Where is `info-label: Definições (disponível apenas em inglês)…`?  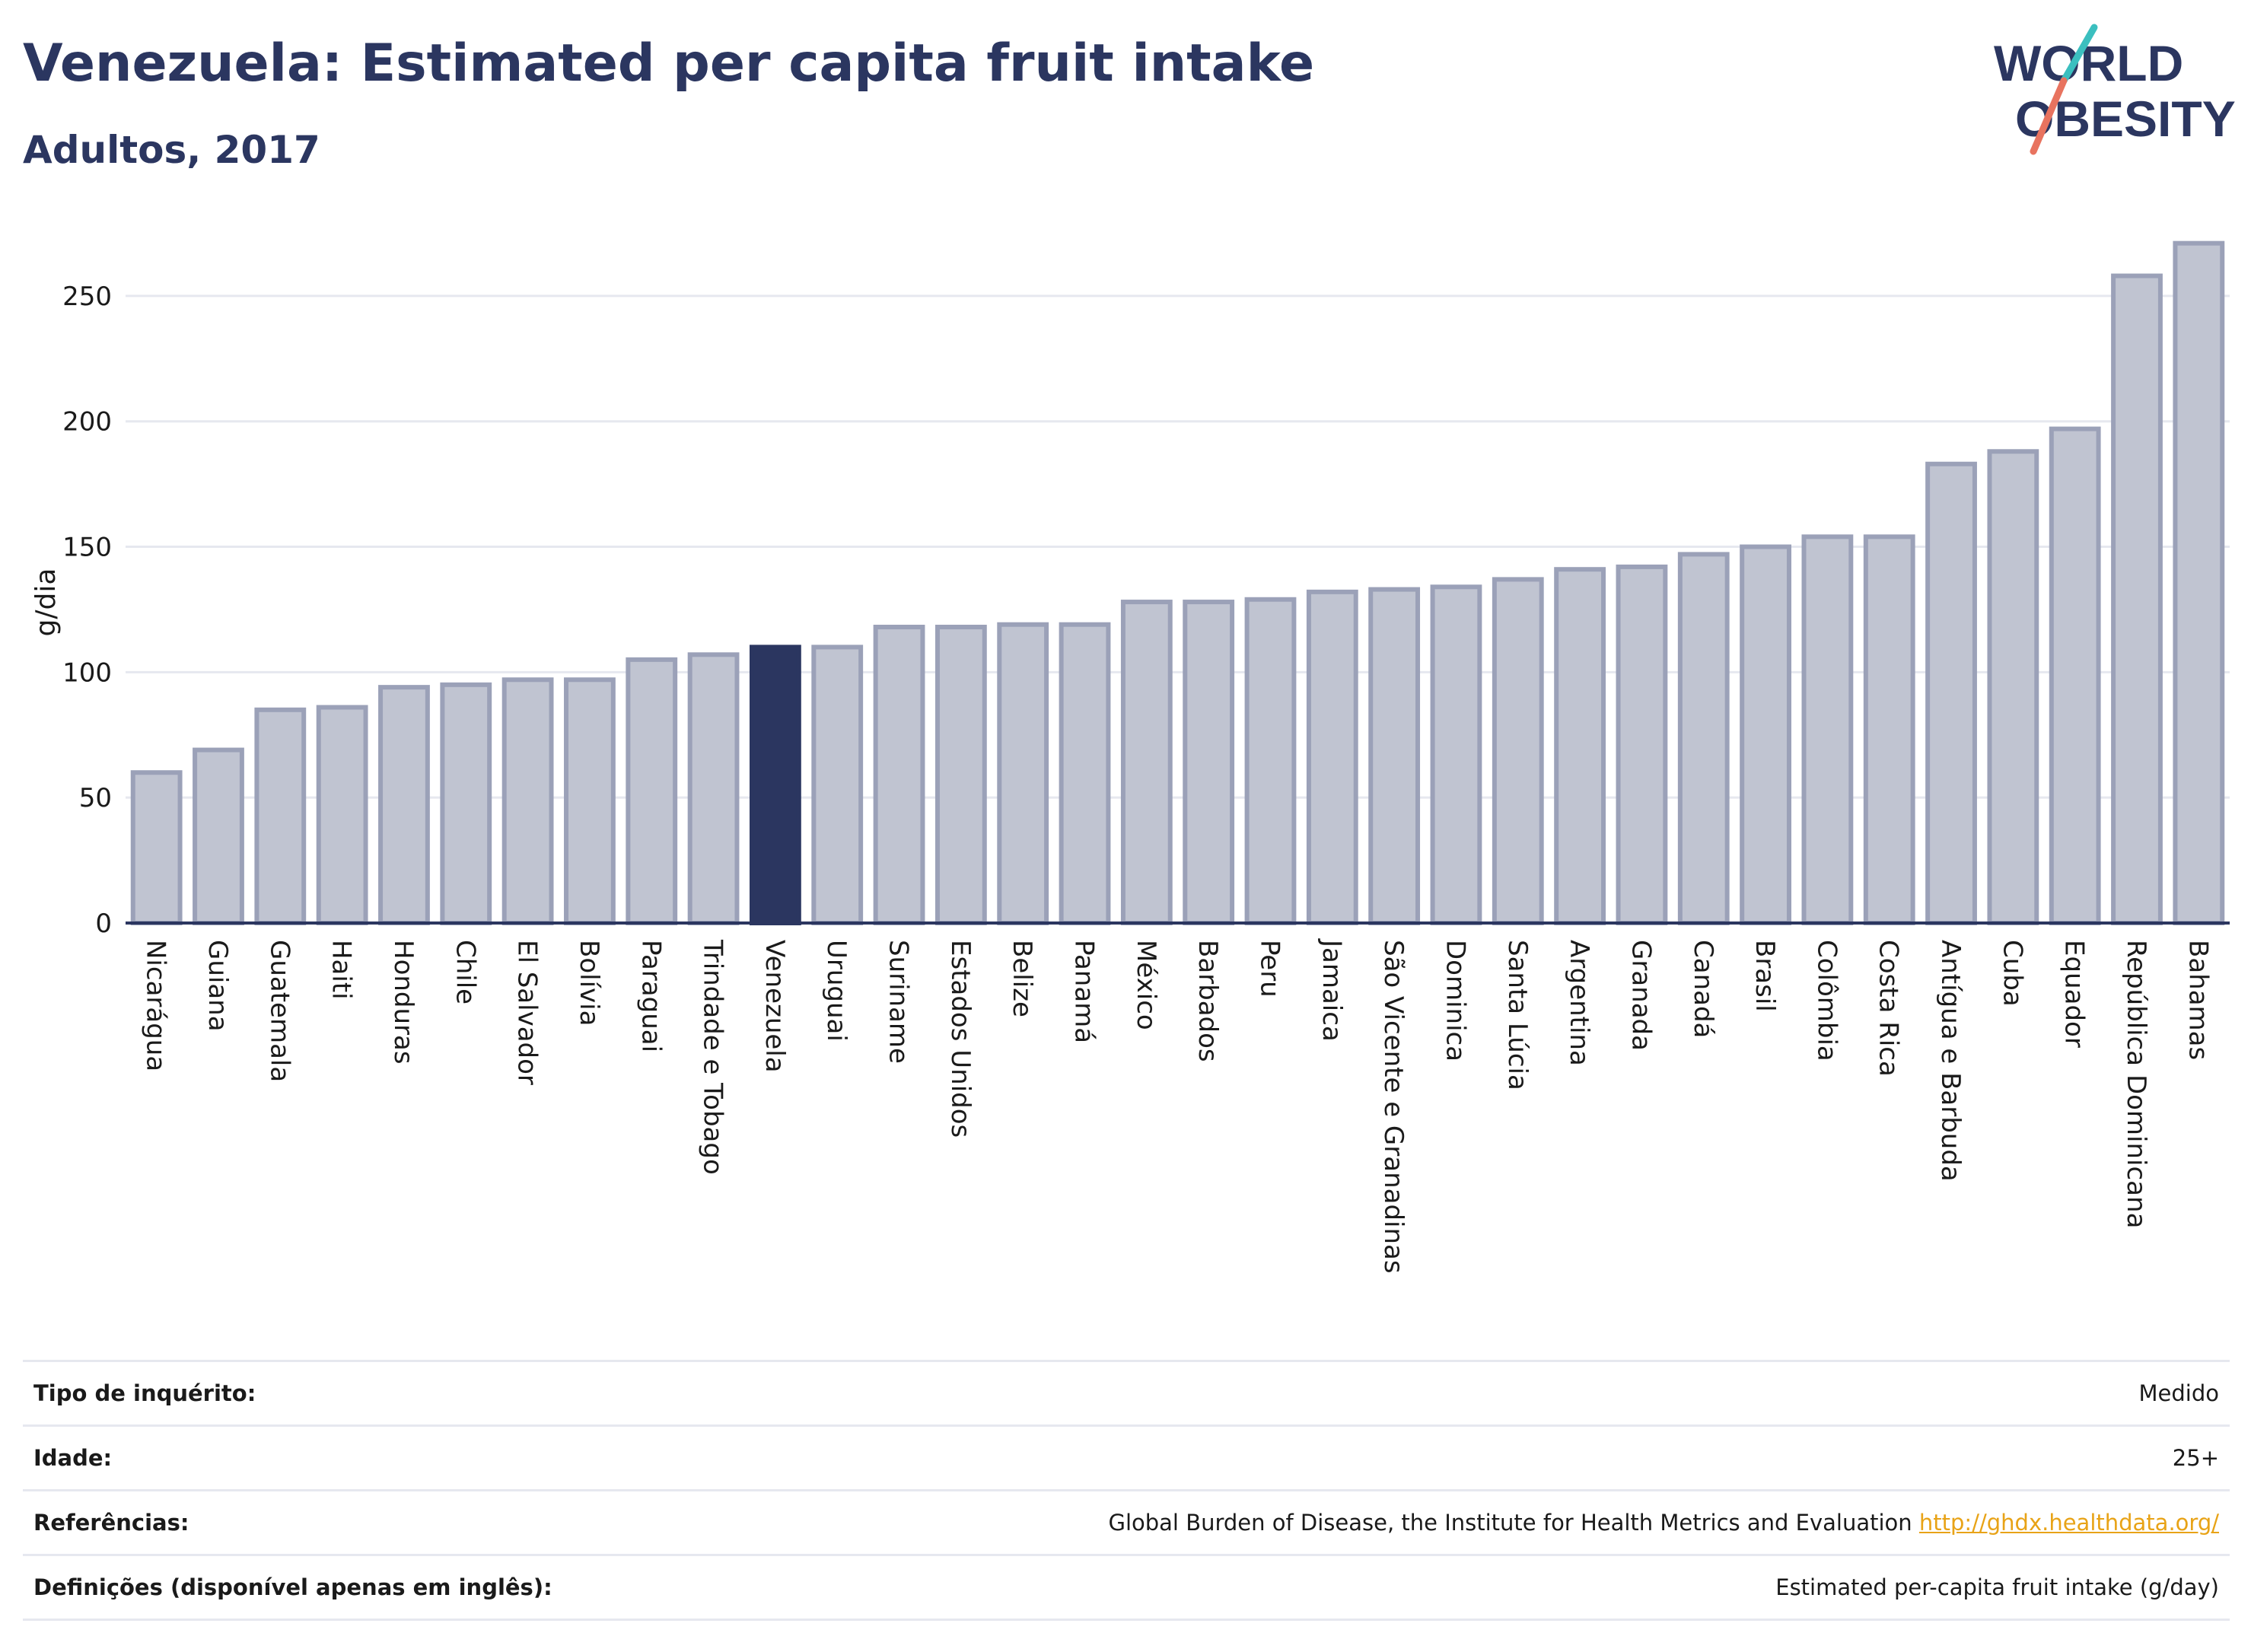
info-label: Definições (disponível apenas em inglês)… is located at coordinates (292, 1587).